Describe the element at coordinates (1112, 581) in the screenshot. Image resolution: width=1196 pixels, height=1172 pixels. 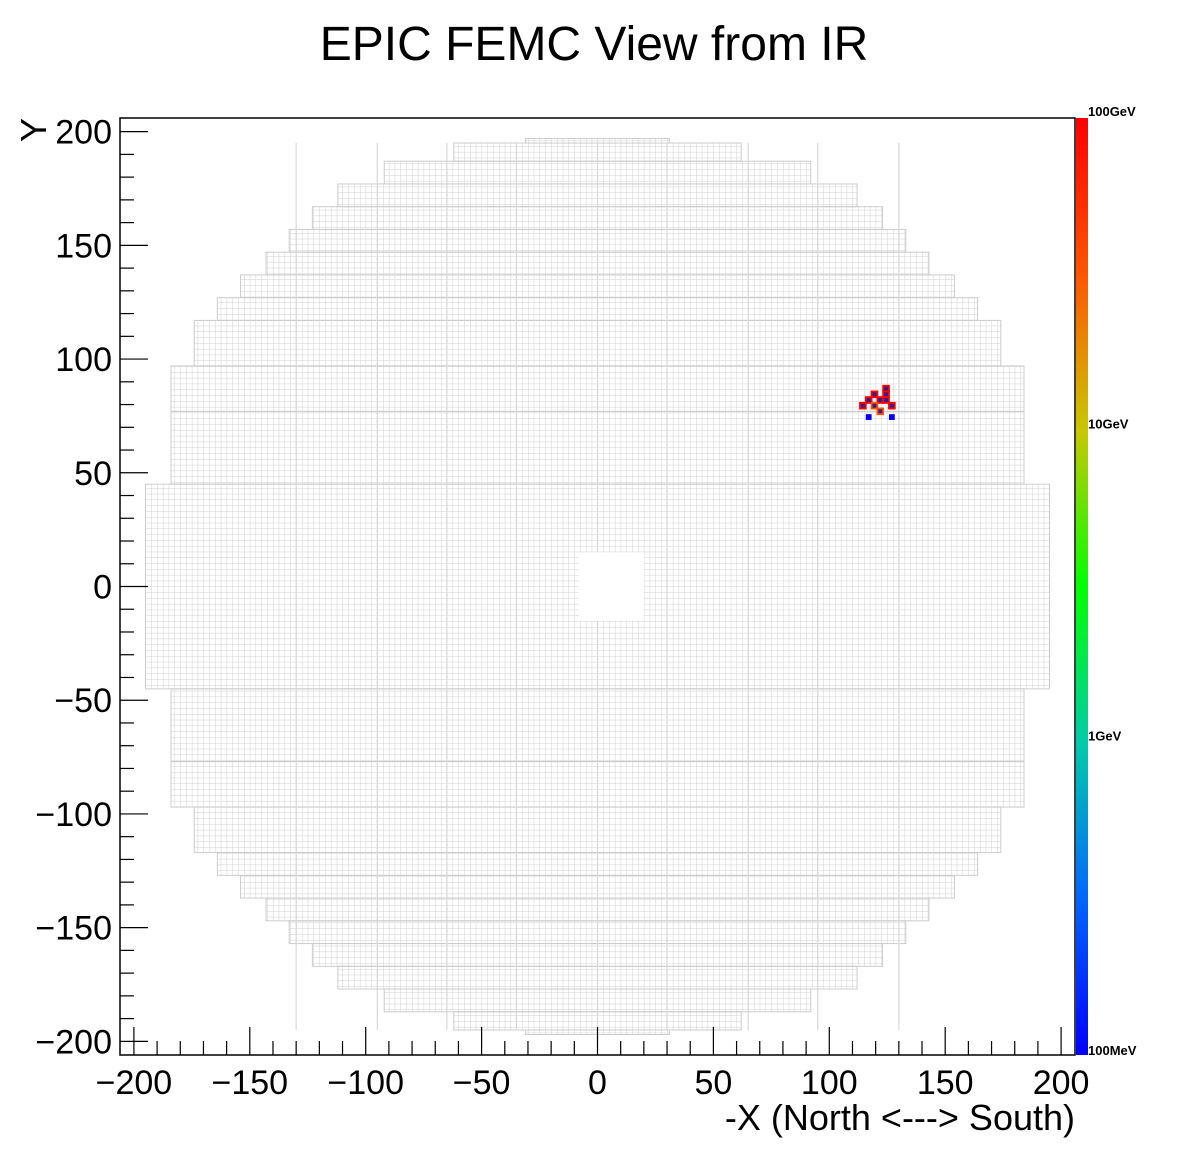
I see `colorbar-labels: 100MeV 1GeV 10GeV 100GeV` at that location.